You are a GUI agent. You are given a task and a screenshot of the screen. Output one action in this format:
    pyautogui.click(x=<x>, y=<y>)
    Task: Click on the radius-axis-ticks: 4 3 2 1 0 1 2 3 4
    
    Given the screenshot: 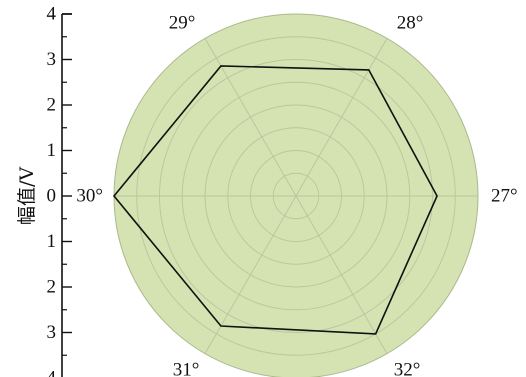 What is the action you would take?
    pyautogui.click(x=59, y=190)
    